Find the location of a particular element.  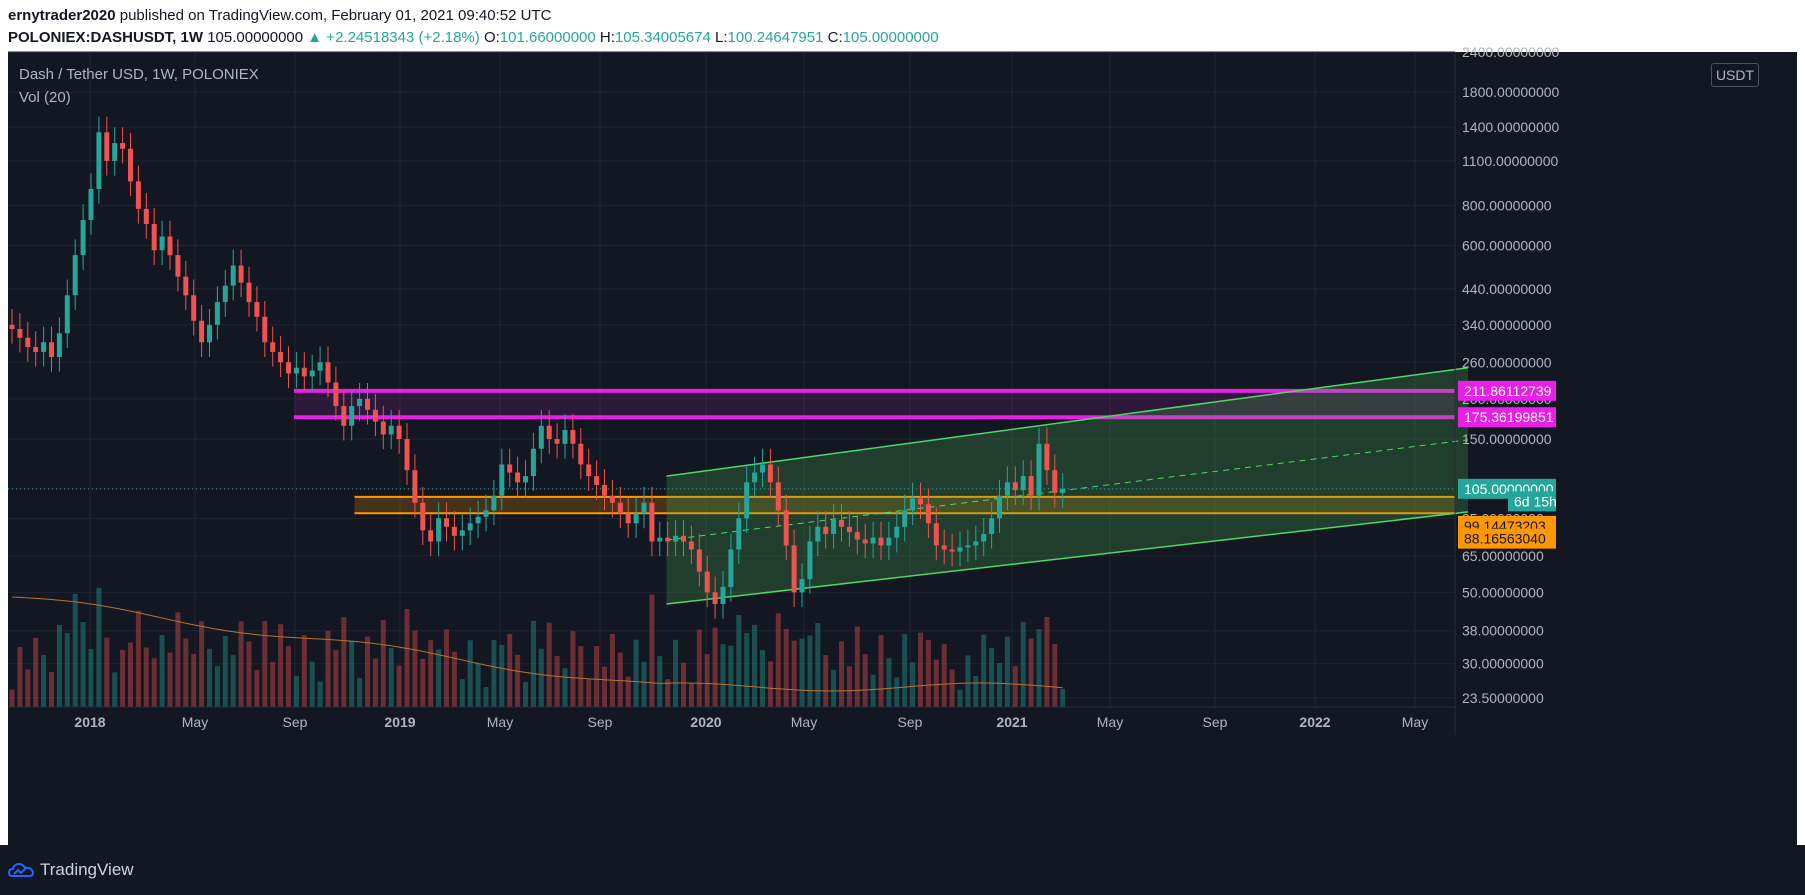

price-label-text: 175.36199851 is located at coordinates (1509, 417).